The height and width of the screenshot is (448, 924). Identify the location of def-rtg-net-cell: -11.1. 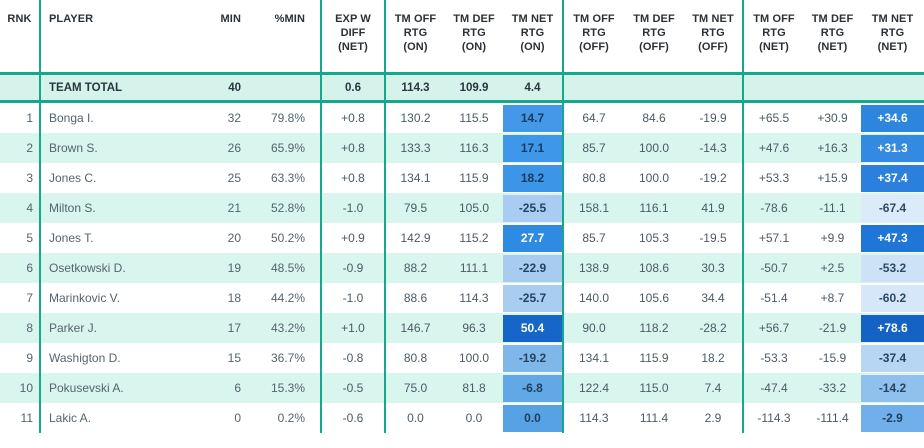
(832, 208).